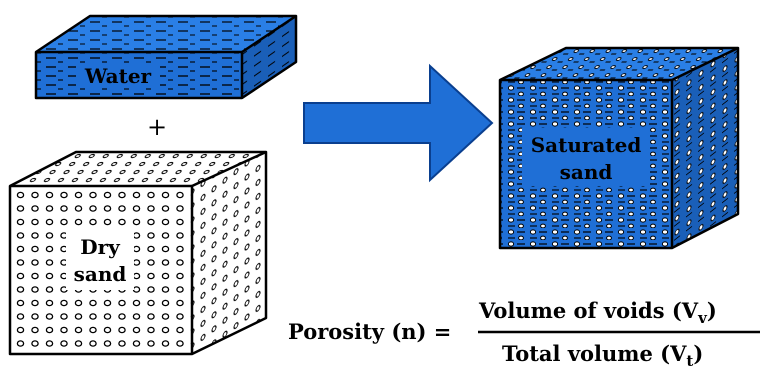 The width and height of the screenshot is (763, 369). I want to click on transform-arrow, so click(398, 123).